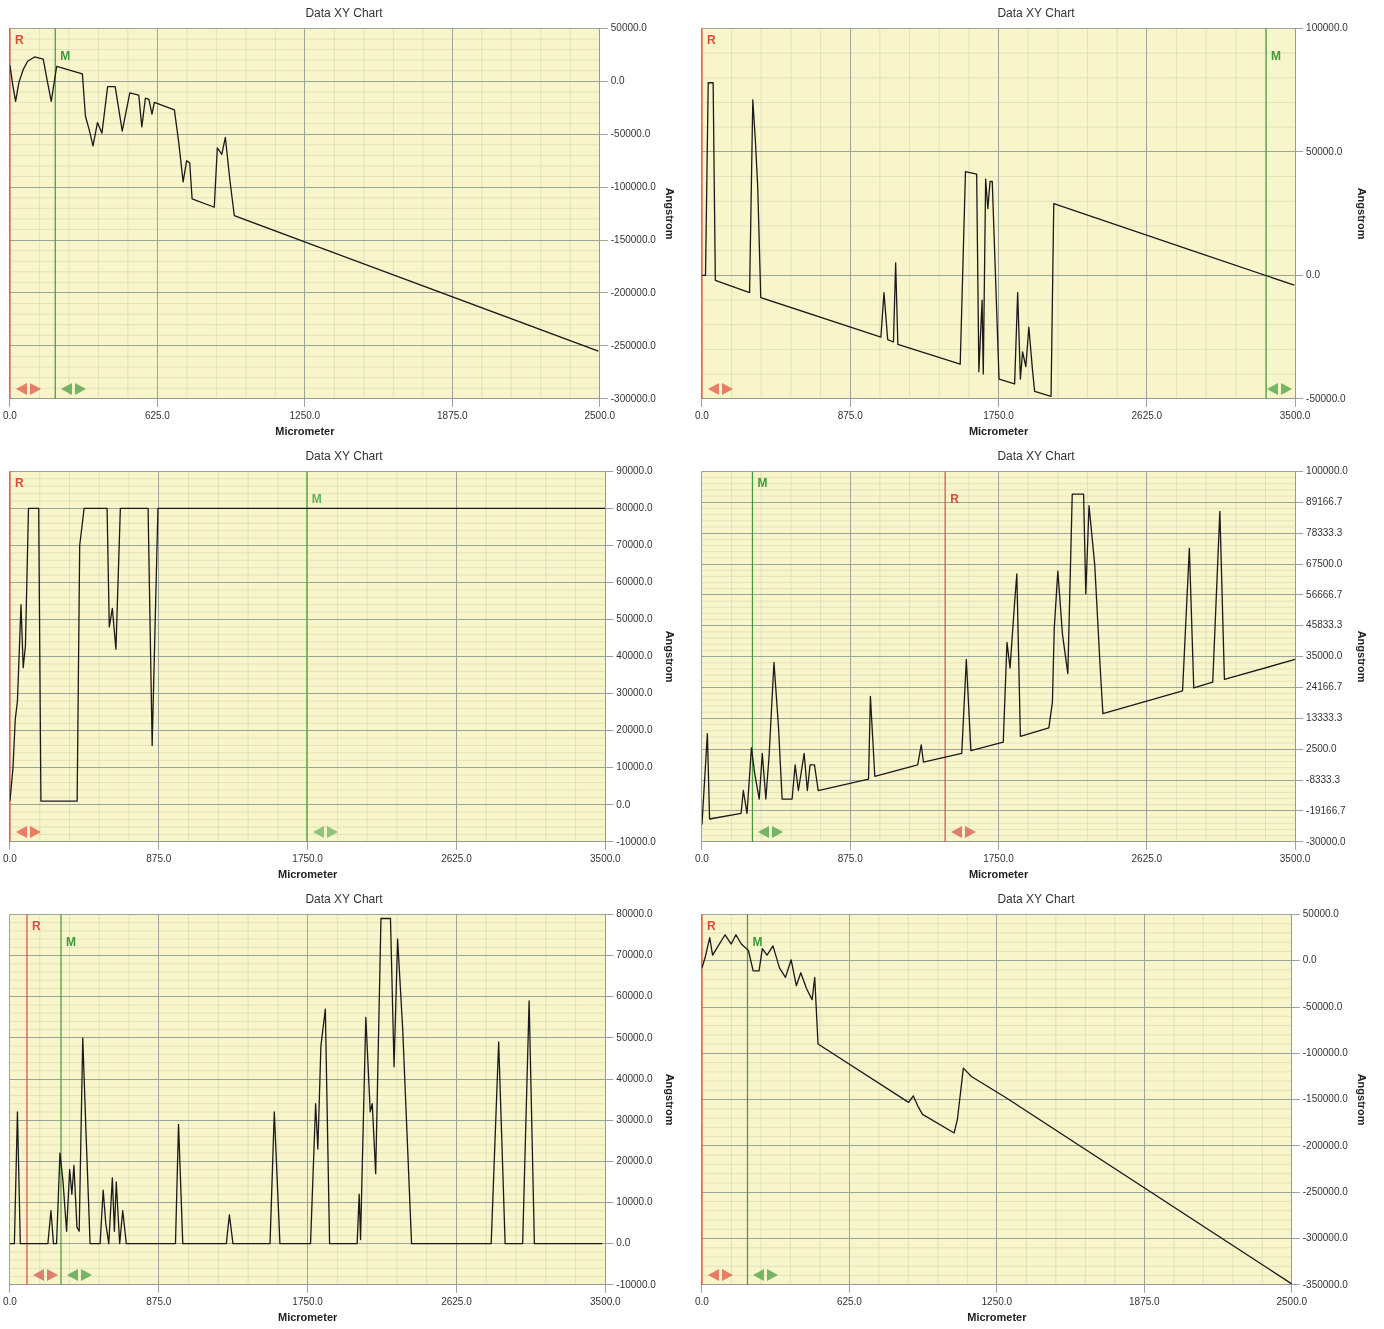 The width and height of the screenshot is (1384, 1329). Describe the element at coordinates (1323, 779) in the screenshot. I see `y-tick-label: -8333.3` at that location.